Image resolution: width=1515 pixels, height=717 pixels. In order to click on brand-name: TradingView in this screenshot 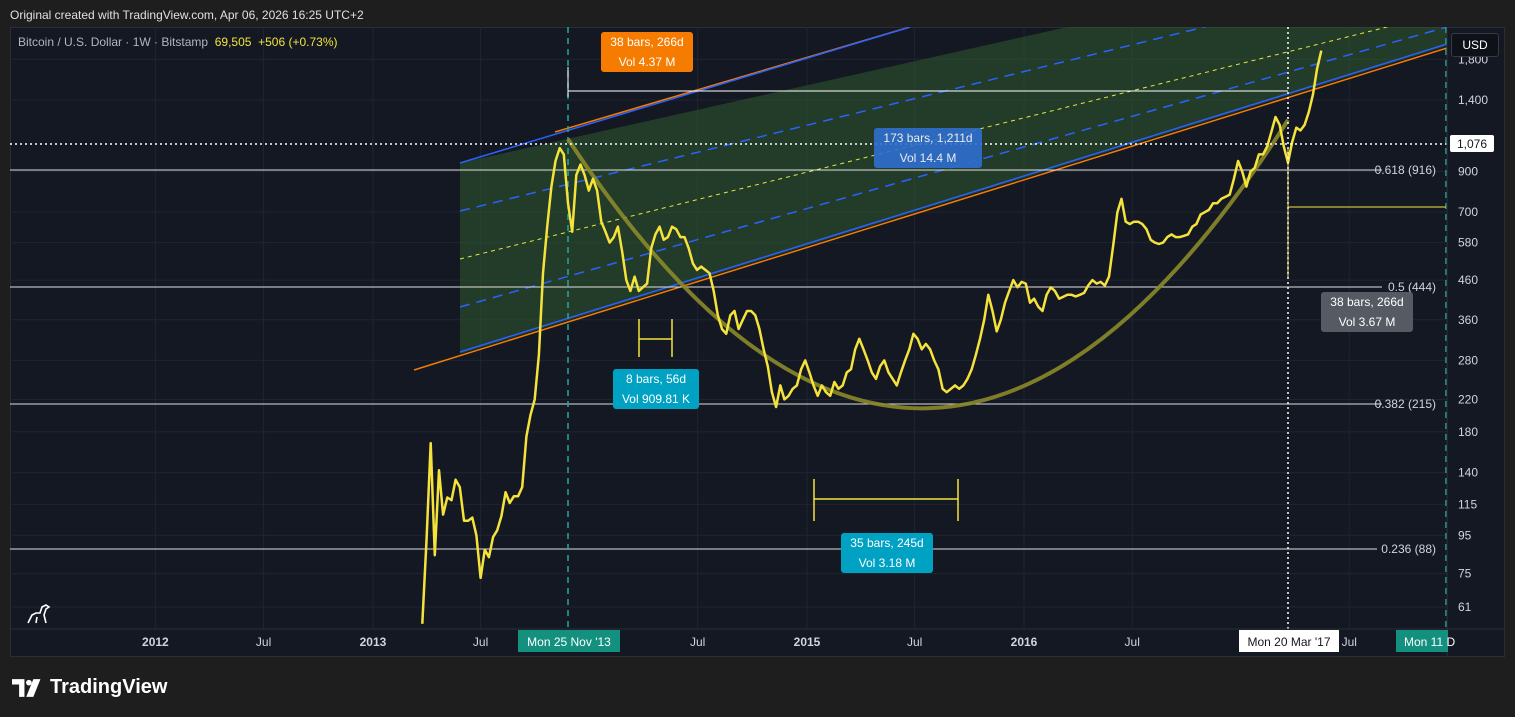, I will do `click(109, 687)`.